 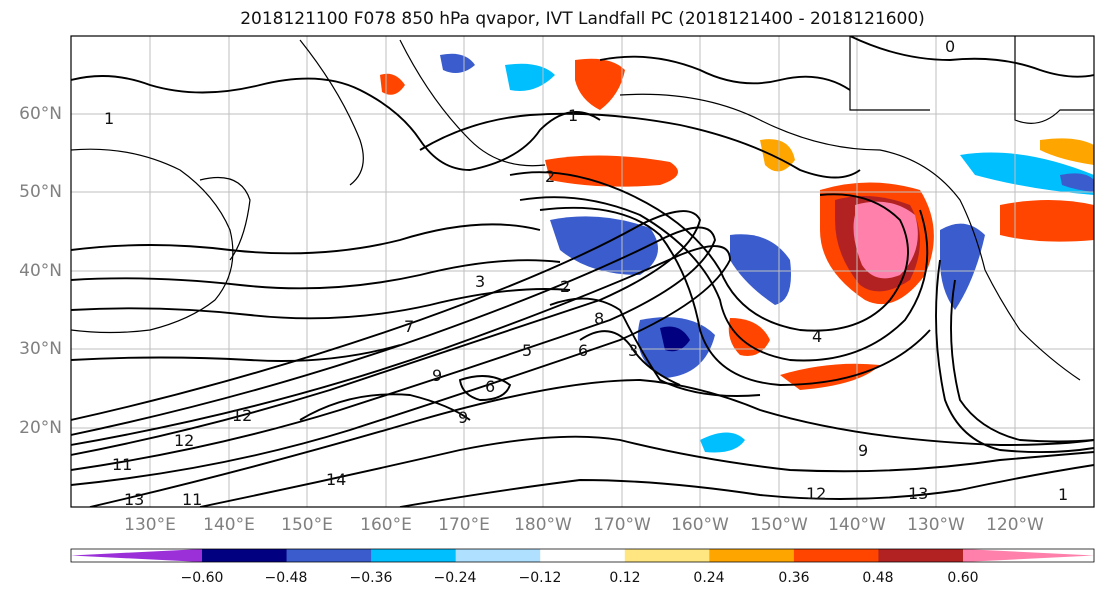 I want to click on lat-label: 40°N, so click(x=40, y=271).